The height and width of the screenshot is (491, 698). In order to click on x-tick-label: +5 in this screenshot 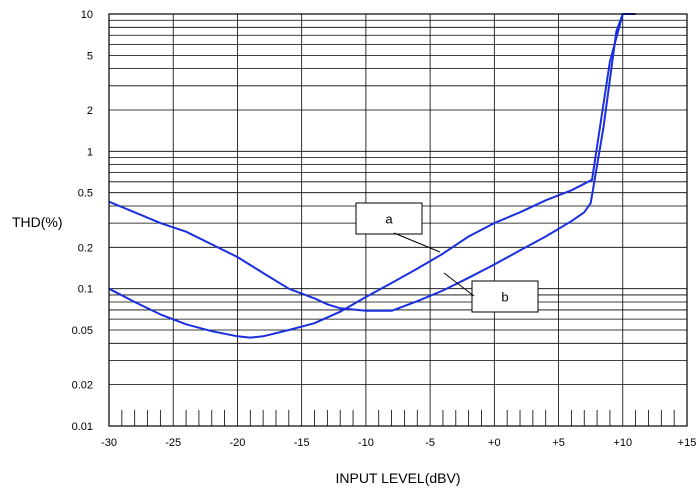, I will do `click(558, 443)`.